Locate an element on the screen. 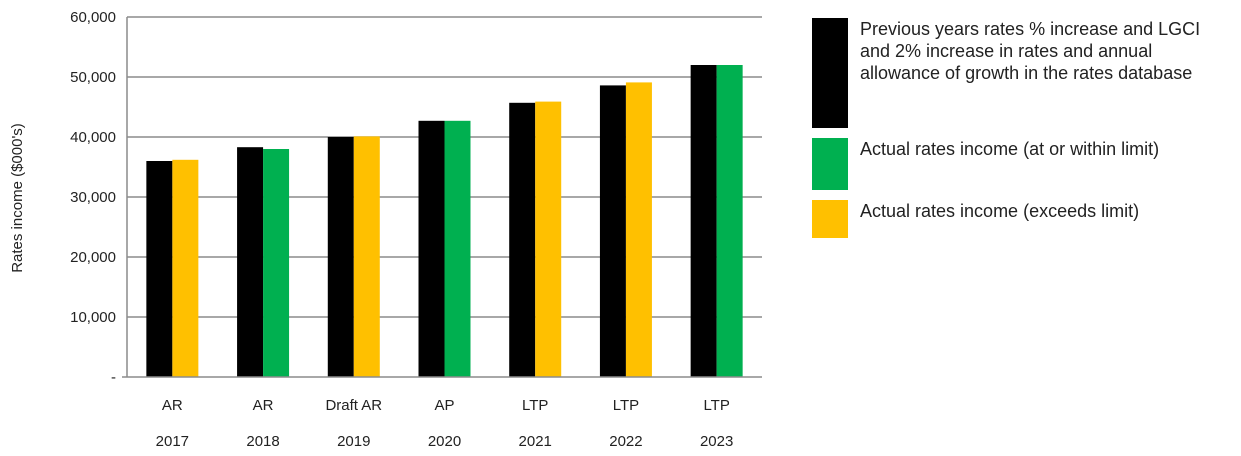  x-tick-year: 2020 is located at coordinates (444, 441).